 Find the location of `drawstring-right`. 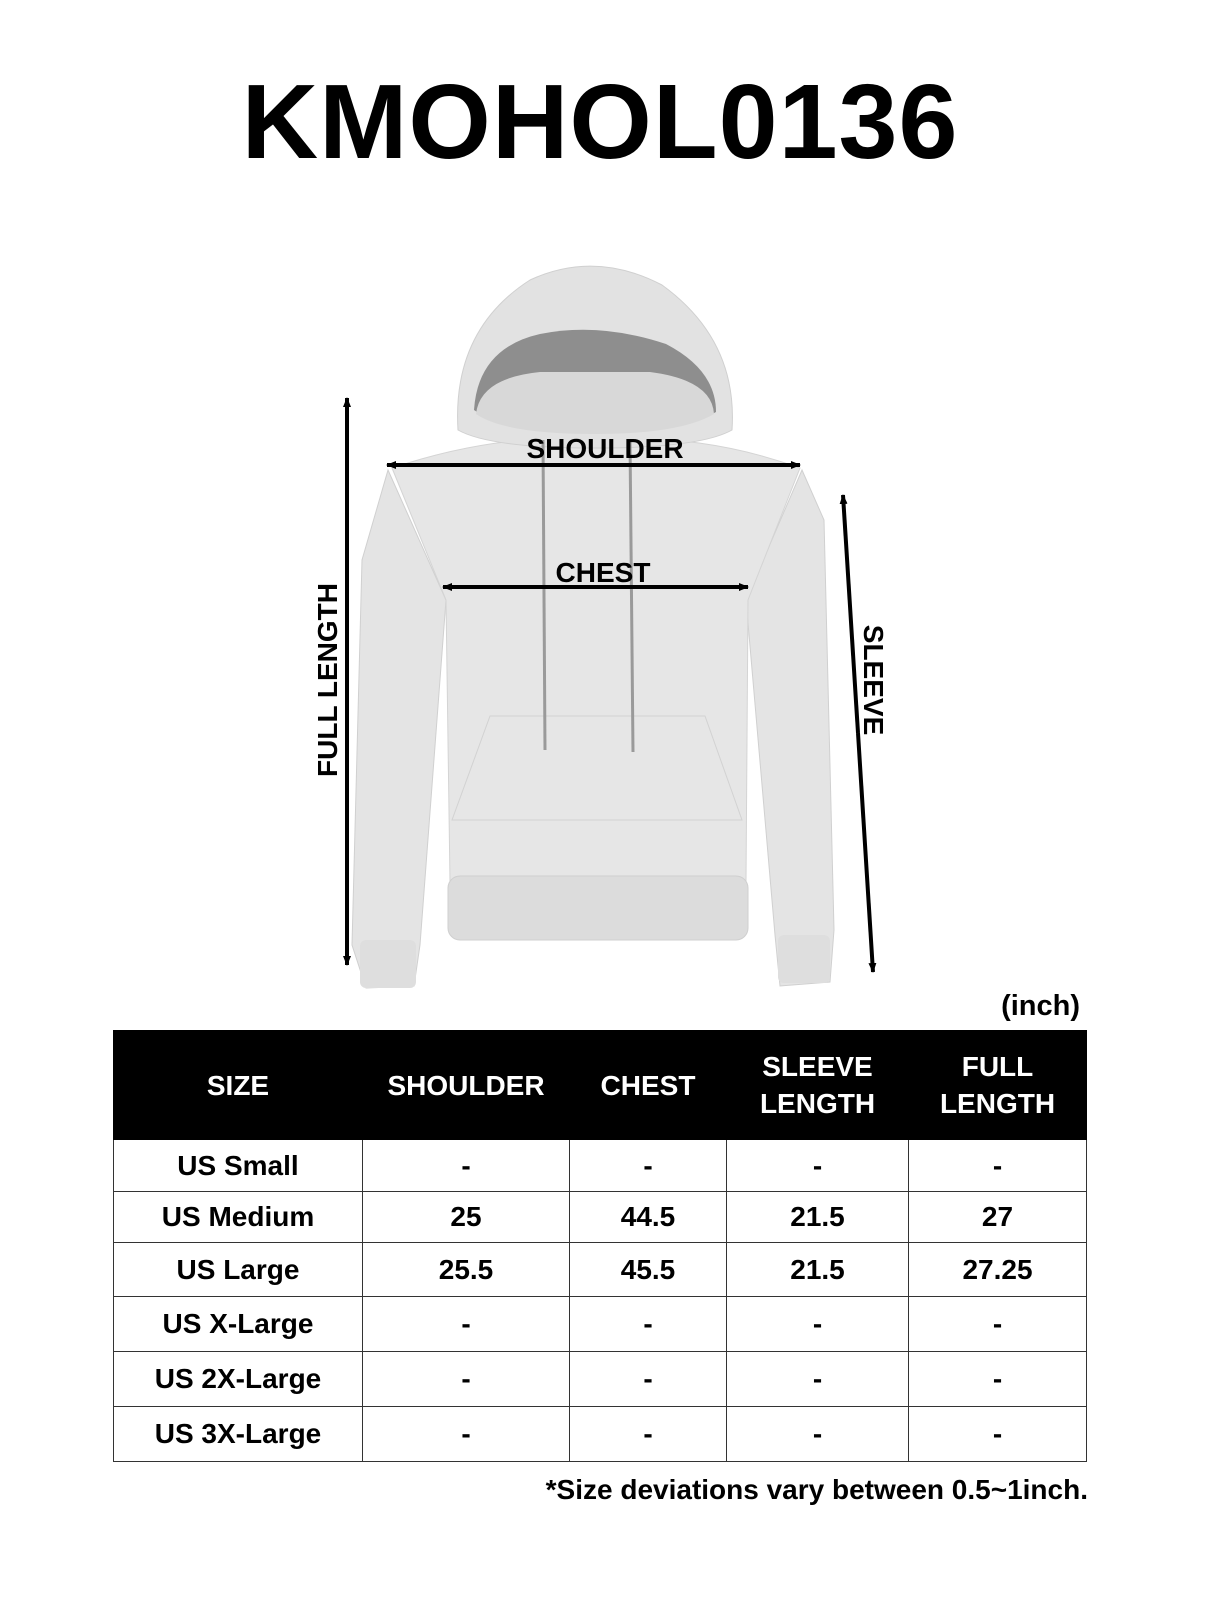

drawstring-right is located at coordinates (631, 596).